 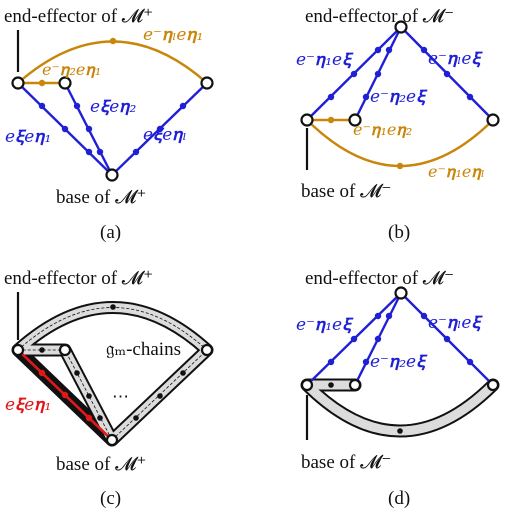 I want to click on panel-a-node-left, so click(x=18, y=83).